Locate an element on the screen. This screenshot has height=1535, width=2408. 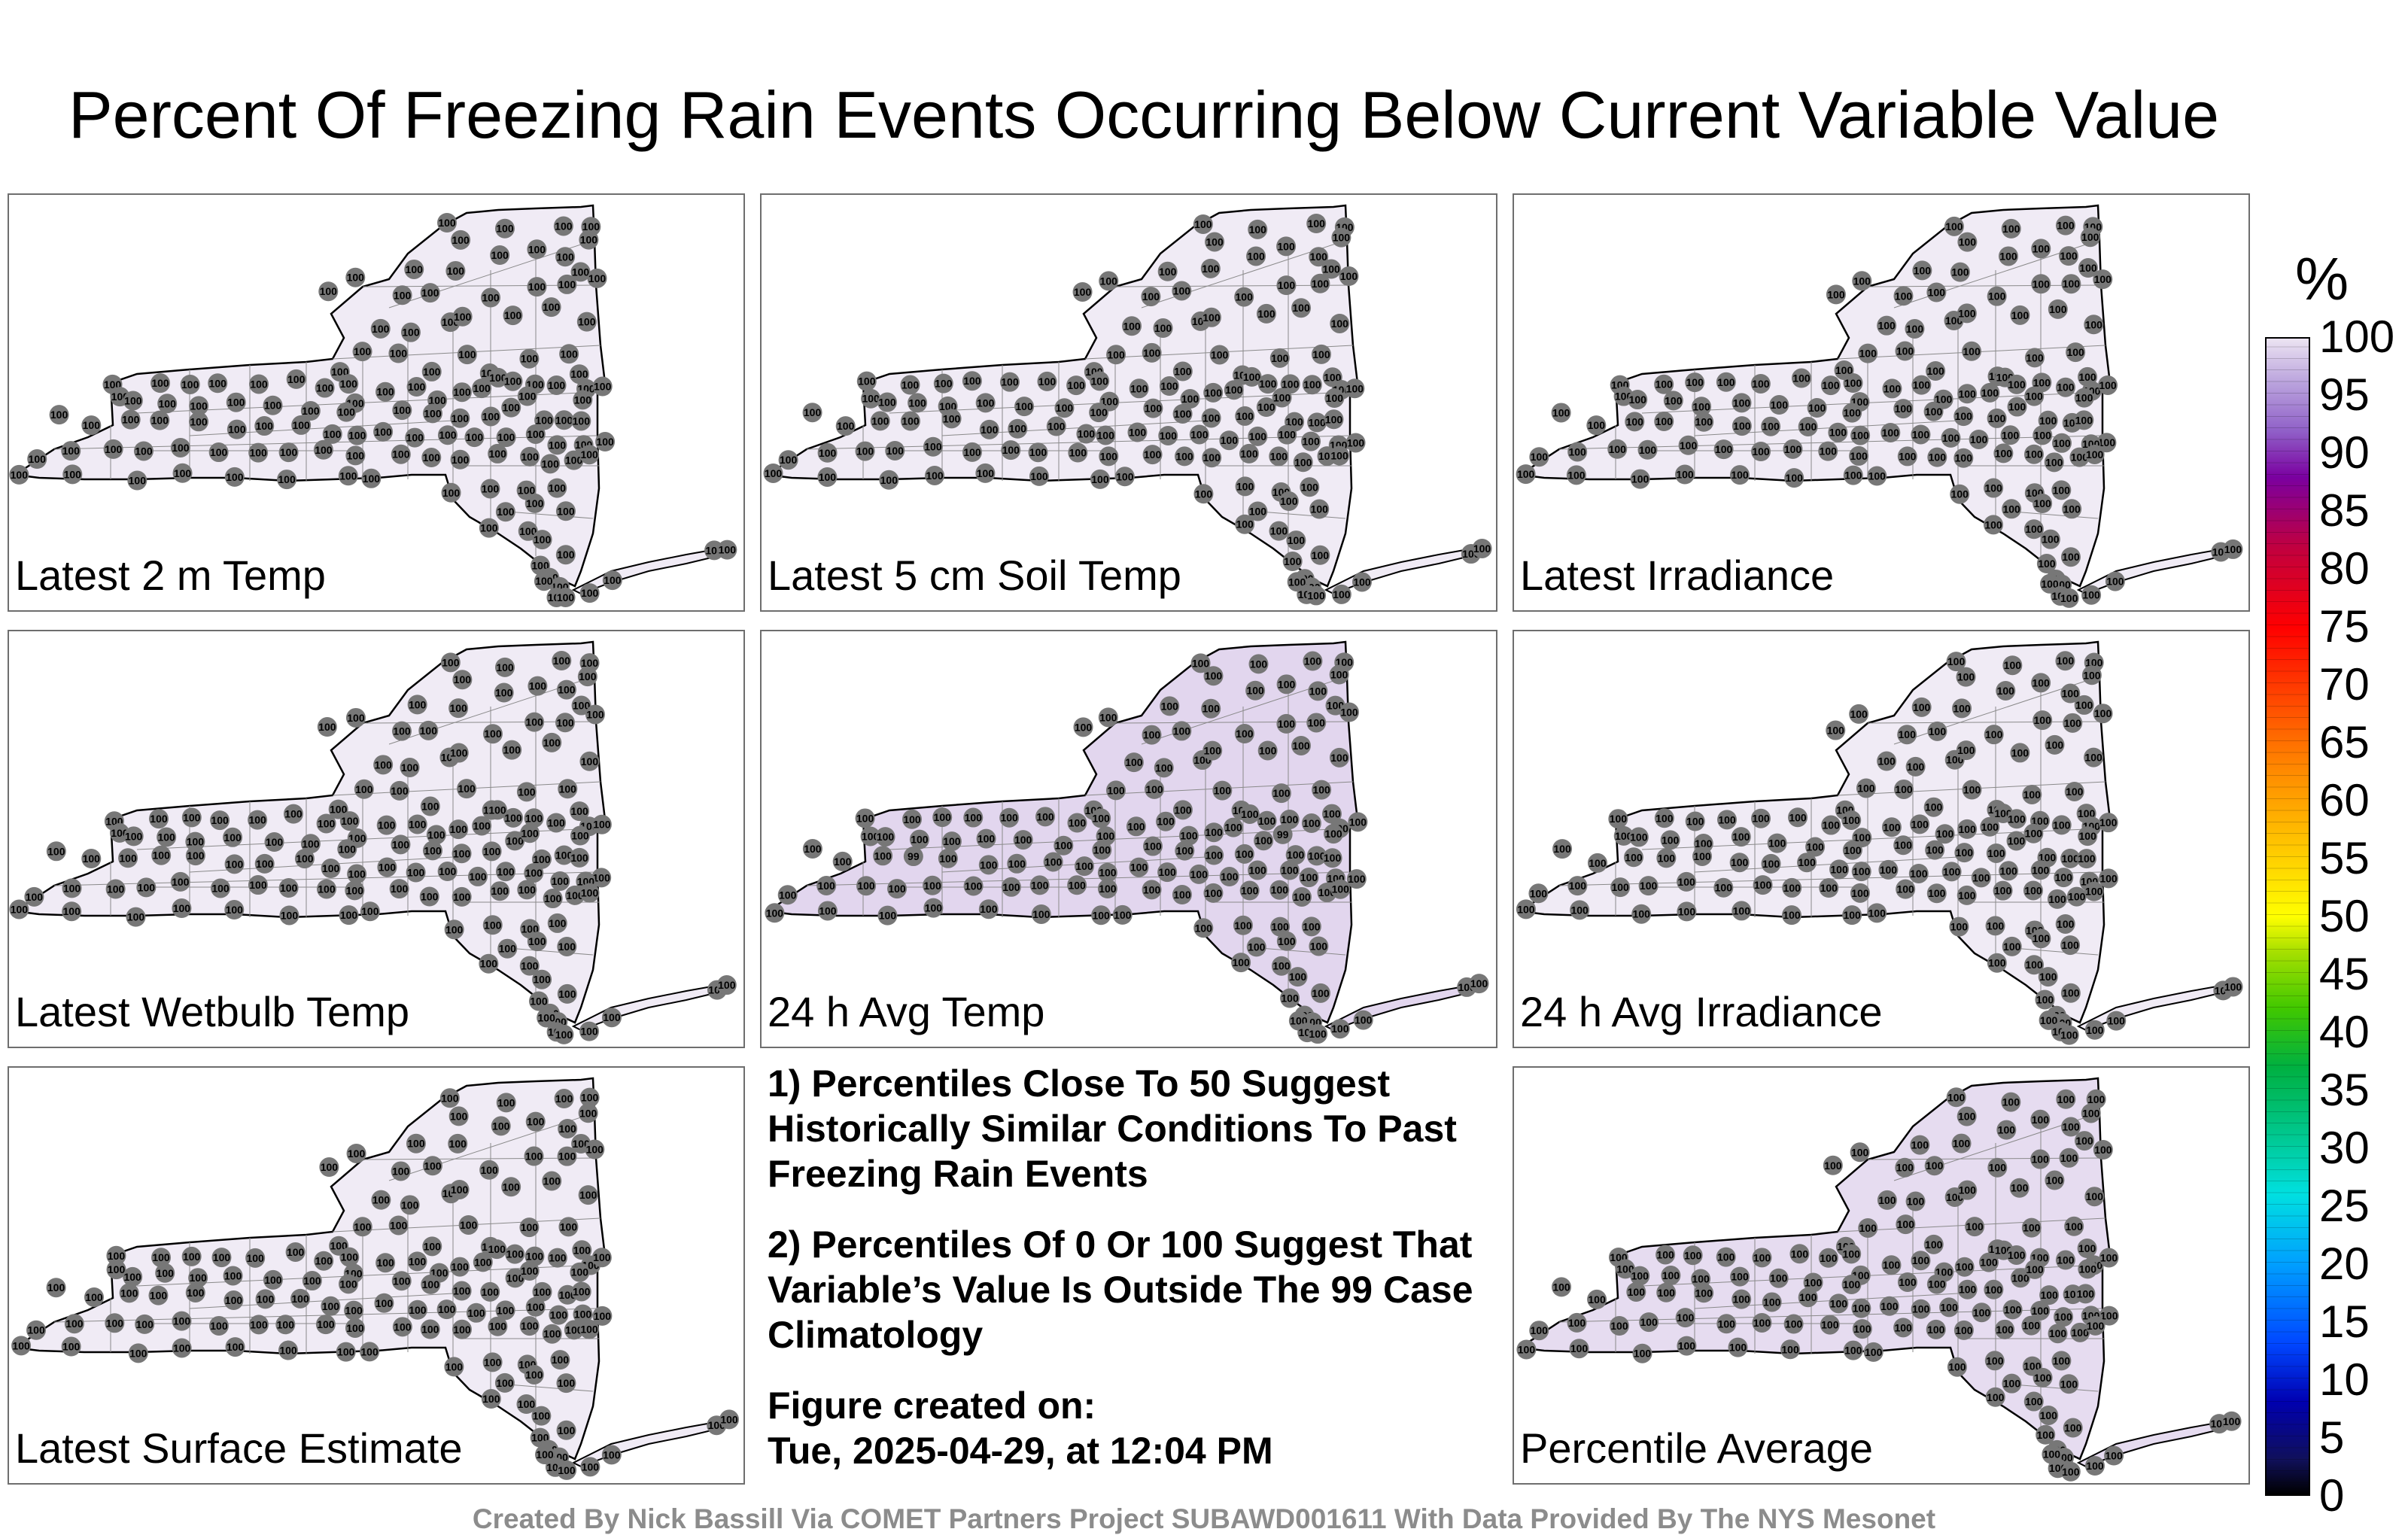
panel-label: Percentile Average is located at coordinates (1697, 1448).